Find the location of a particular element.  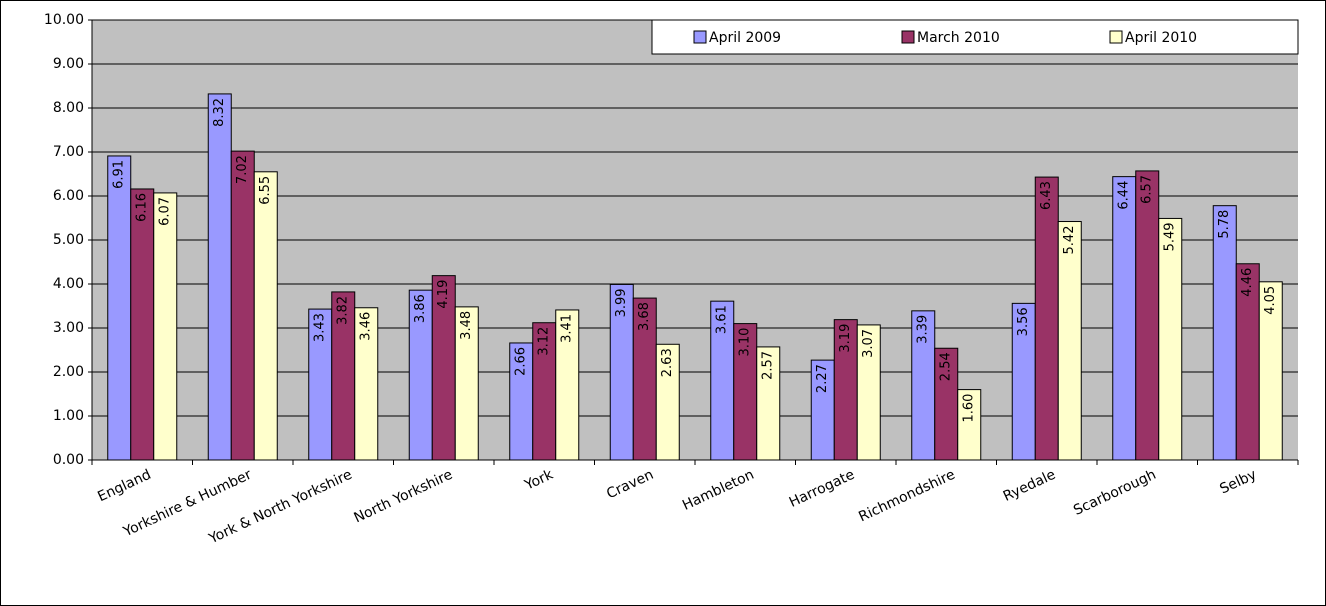

value-label: 4.46 is located at coordinates (1247, 282).